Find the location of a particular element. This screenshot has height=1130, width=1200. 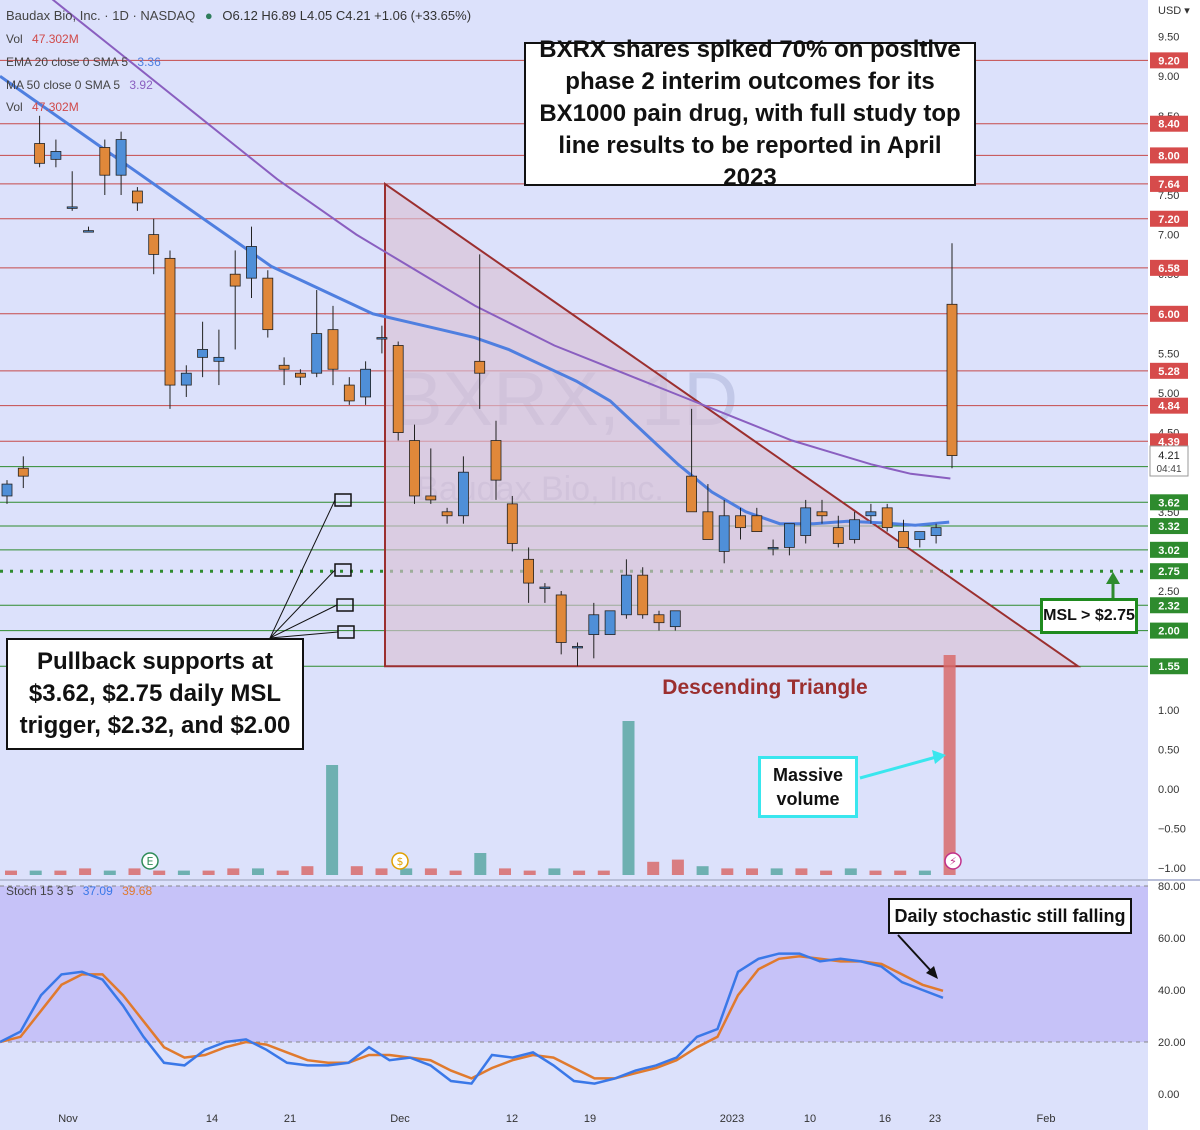

resistance-price-tag: 4.84 is located at coordinates (1169, 407).